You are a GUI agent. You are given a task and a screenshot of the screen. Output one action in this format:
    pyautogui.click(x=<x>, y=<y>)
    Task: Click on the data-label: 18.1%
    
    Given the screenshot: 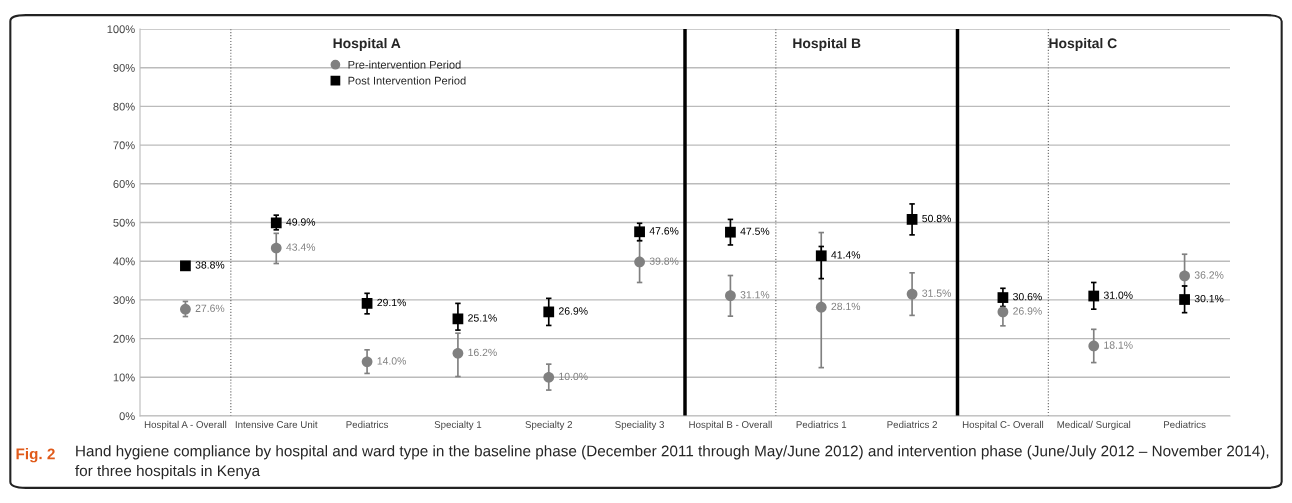 What is the action you would take?
    pyautogui.click(x=1118, y=345)
    